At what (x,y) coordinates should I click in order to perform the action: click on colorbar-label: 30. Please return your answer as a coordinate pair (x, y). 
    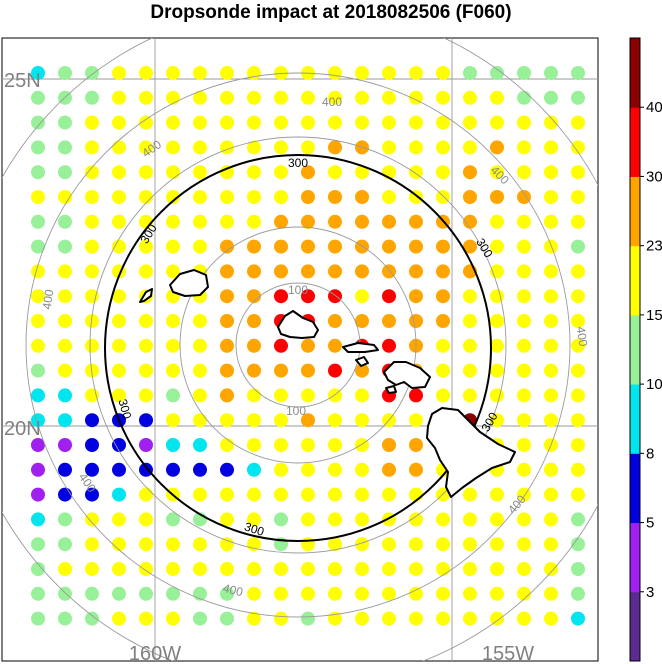
    Looking at the image, I should click on (654, 176).